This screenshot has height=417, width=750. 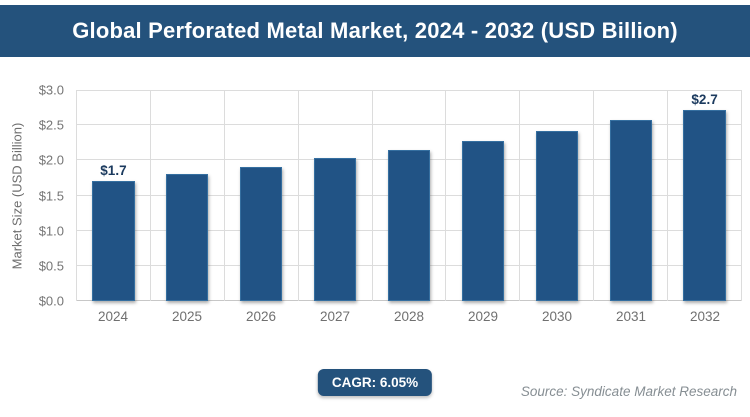 I want to click on x-tick-label-2028: 2028, so click(x=409, y=316).